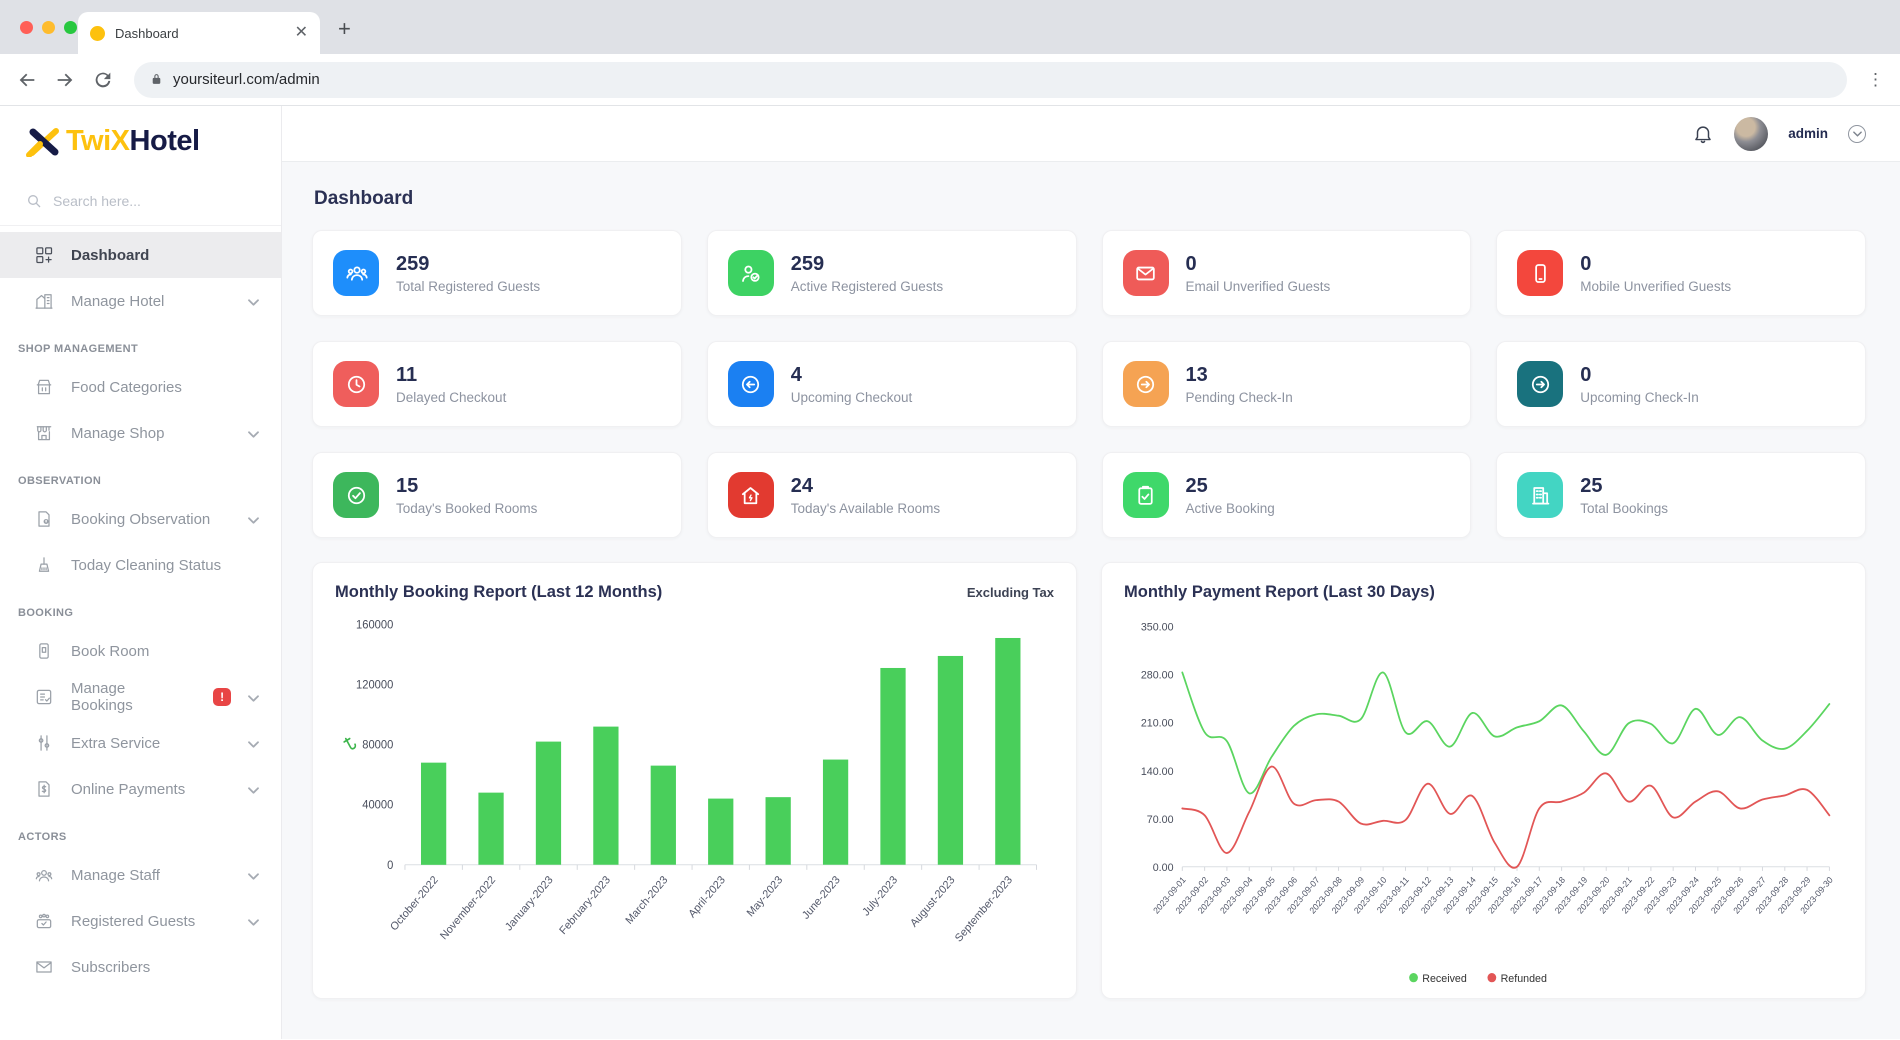 The height and width of the screenshot is (1040, 1900). Describe the element at coordinates (156, 79) in the screenshot. I see `lock-icon` at that location.